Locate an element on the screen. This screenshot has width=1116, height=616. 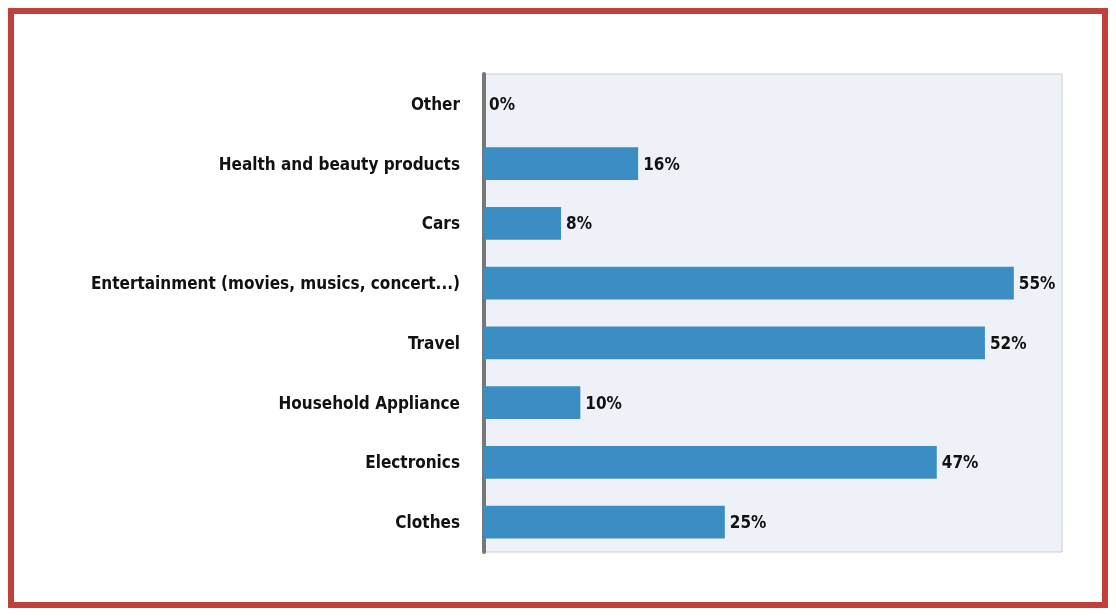
data-label: 25% is located at coordinates (748, 522).